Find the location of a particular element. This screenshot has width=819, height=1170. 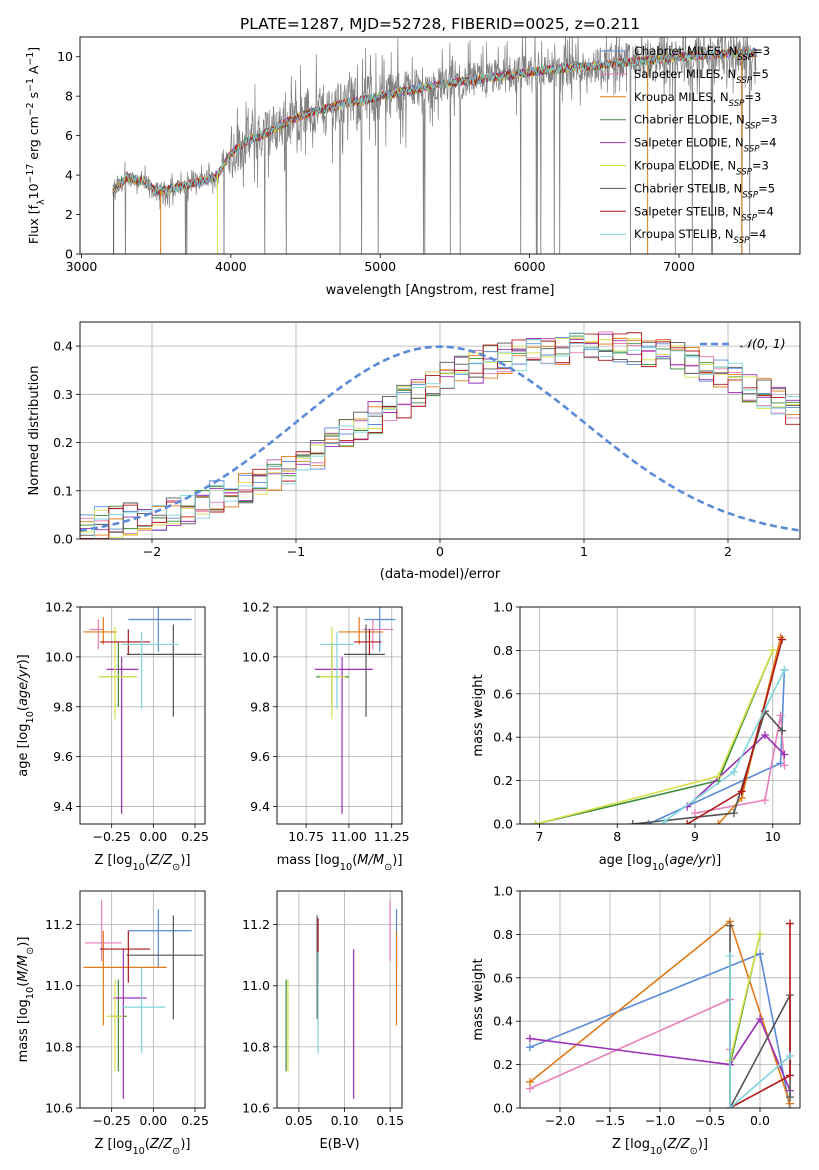

x-tick-label: 0 is located at coordinates (440, 551).